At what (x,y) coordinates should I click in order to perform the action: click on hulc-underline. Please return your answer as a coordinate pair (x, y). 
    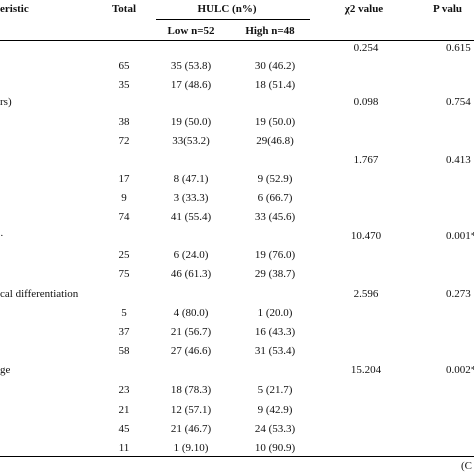
    Looking at the image, I should click on (233, 19).